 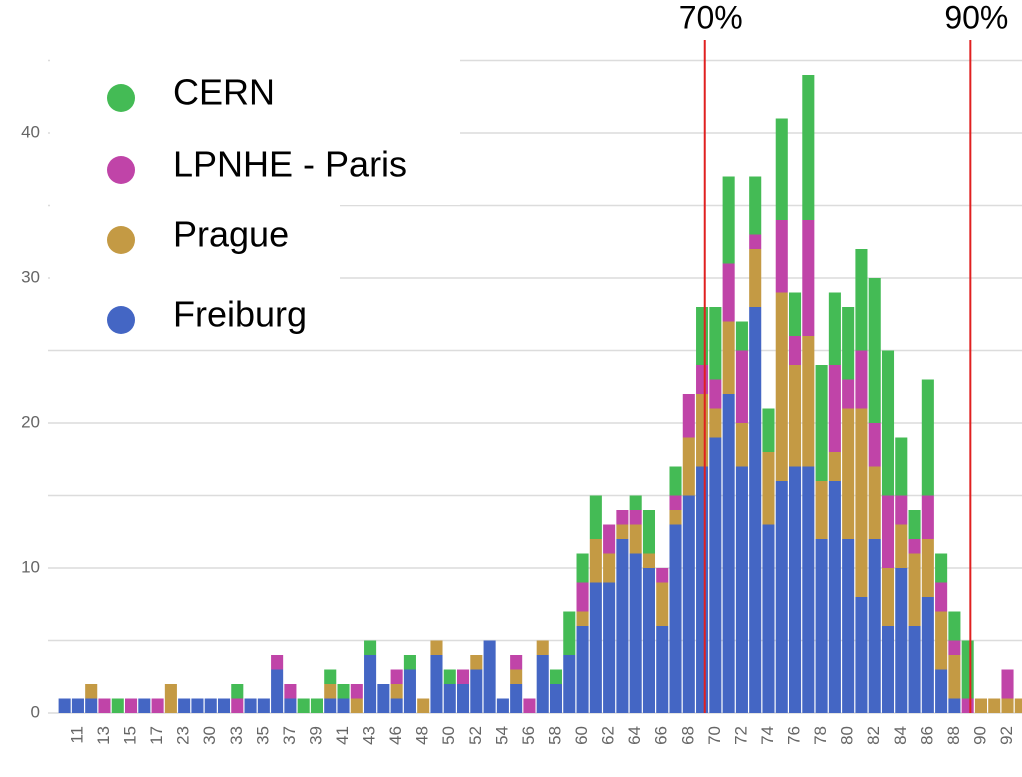 What do you see at coordinates (30, 131) in the screenshot?
I see `y-tick-label: 40` at bounding box center [30, 131].